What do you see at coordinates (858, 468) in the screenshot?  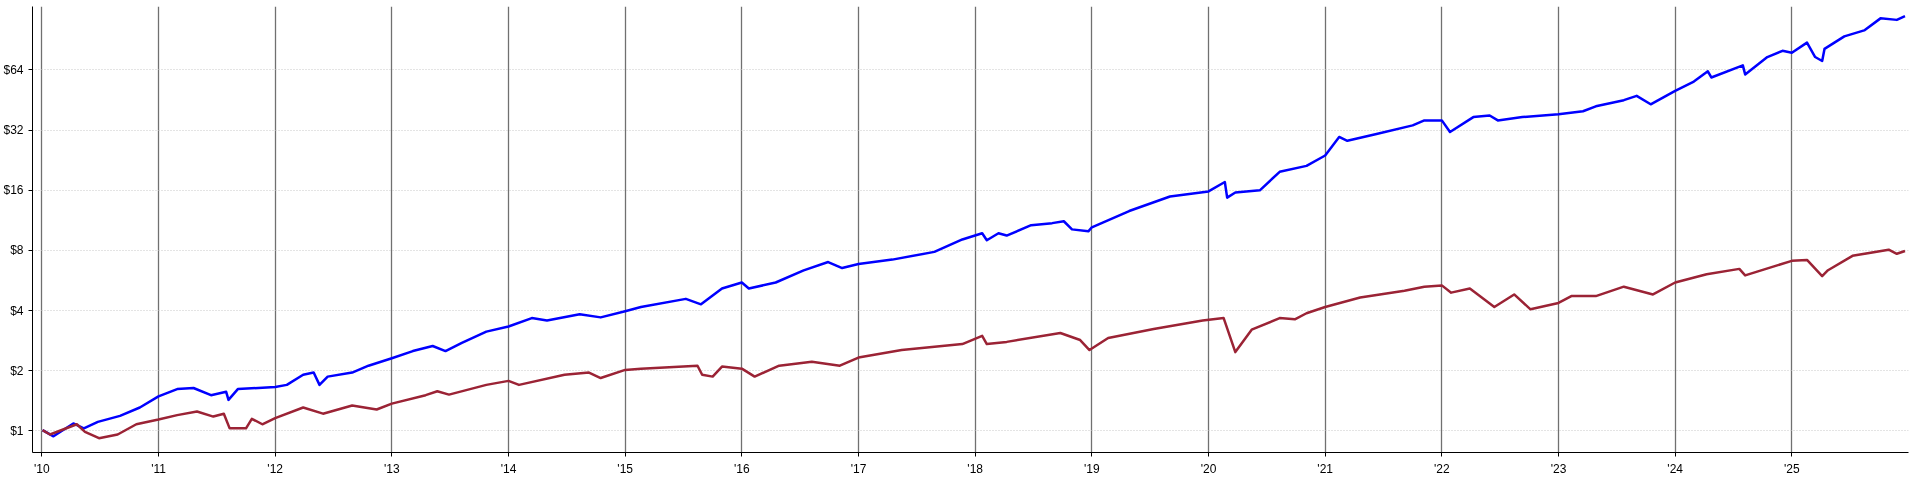 I see `x-tick-label: '17` at bounding box center [858, 468].